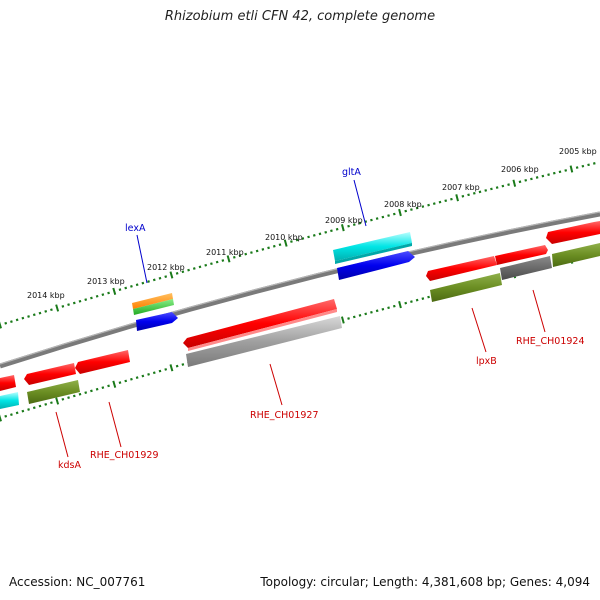  Describe the element at coordinates (166, 267) in the screenshot. I see `scale-label-2012: 2012 kbp` at that location.